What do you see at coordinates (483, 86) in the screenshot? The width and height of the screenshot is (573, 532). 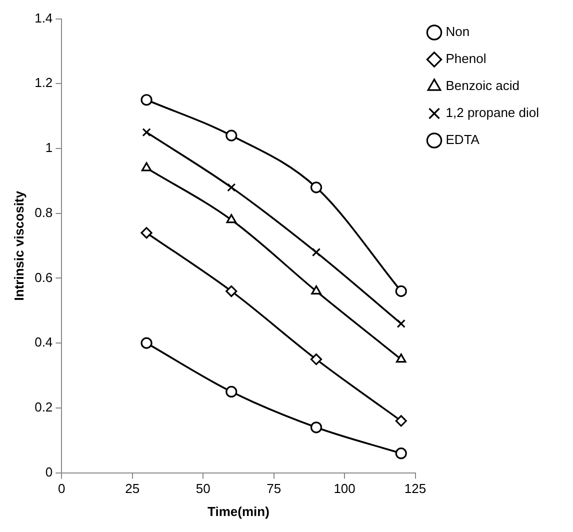 I see `legend-label: Benzoic acid` at bounding box center [483, 86].